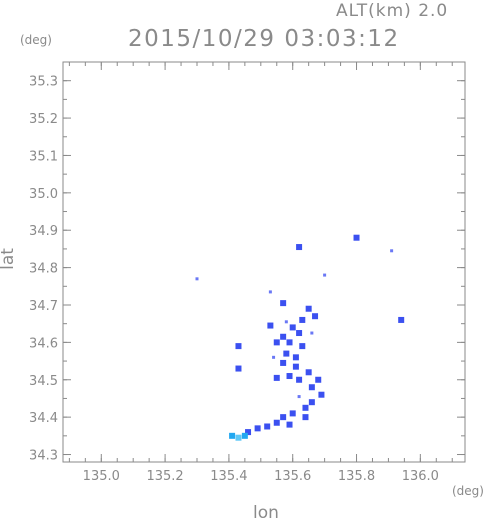 The height and width of the screenshot is (523, 491). What do you see at coordinates (43, 381) in the screenshot?
I see `y-tick-label: 34.5` at bounding box center [43, 381].